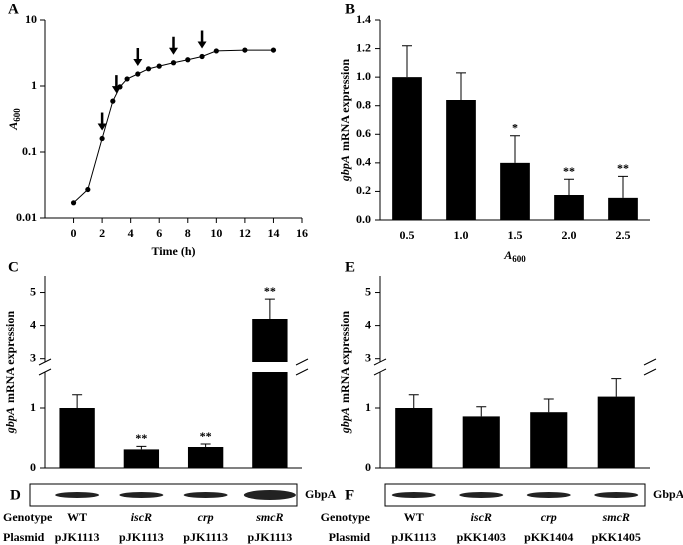 This screenshot has width=683, height=545. Describe the element at coordinates (10, 420) in the screenshot. I see `y-axis-label-gene: gbpA` at that location.